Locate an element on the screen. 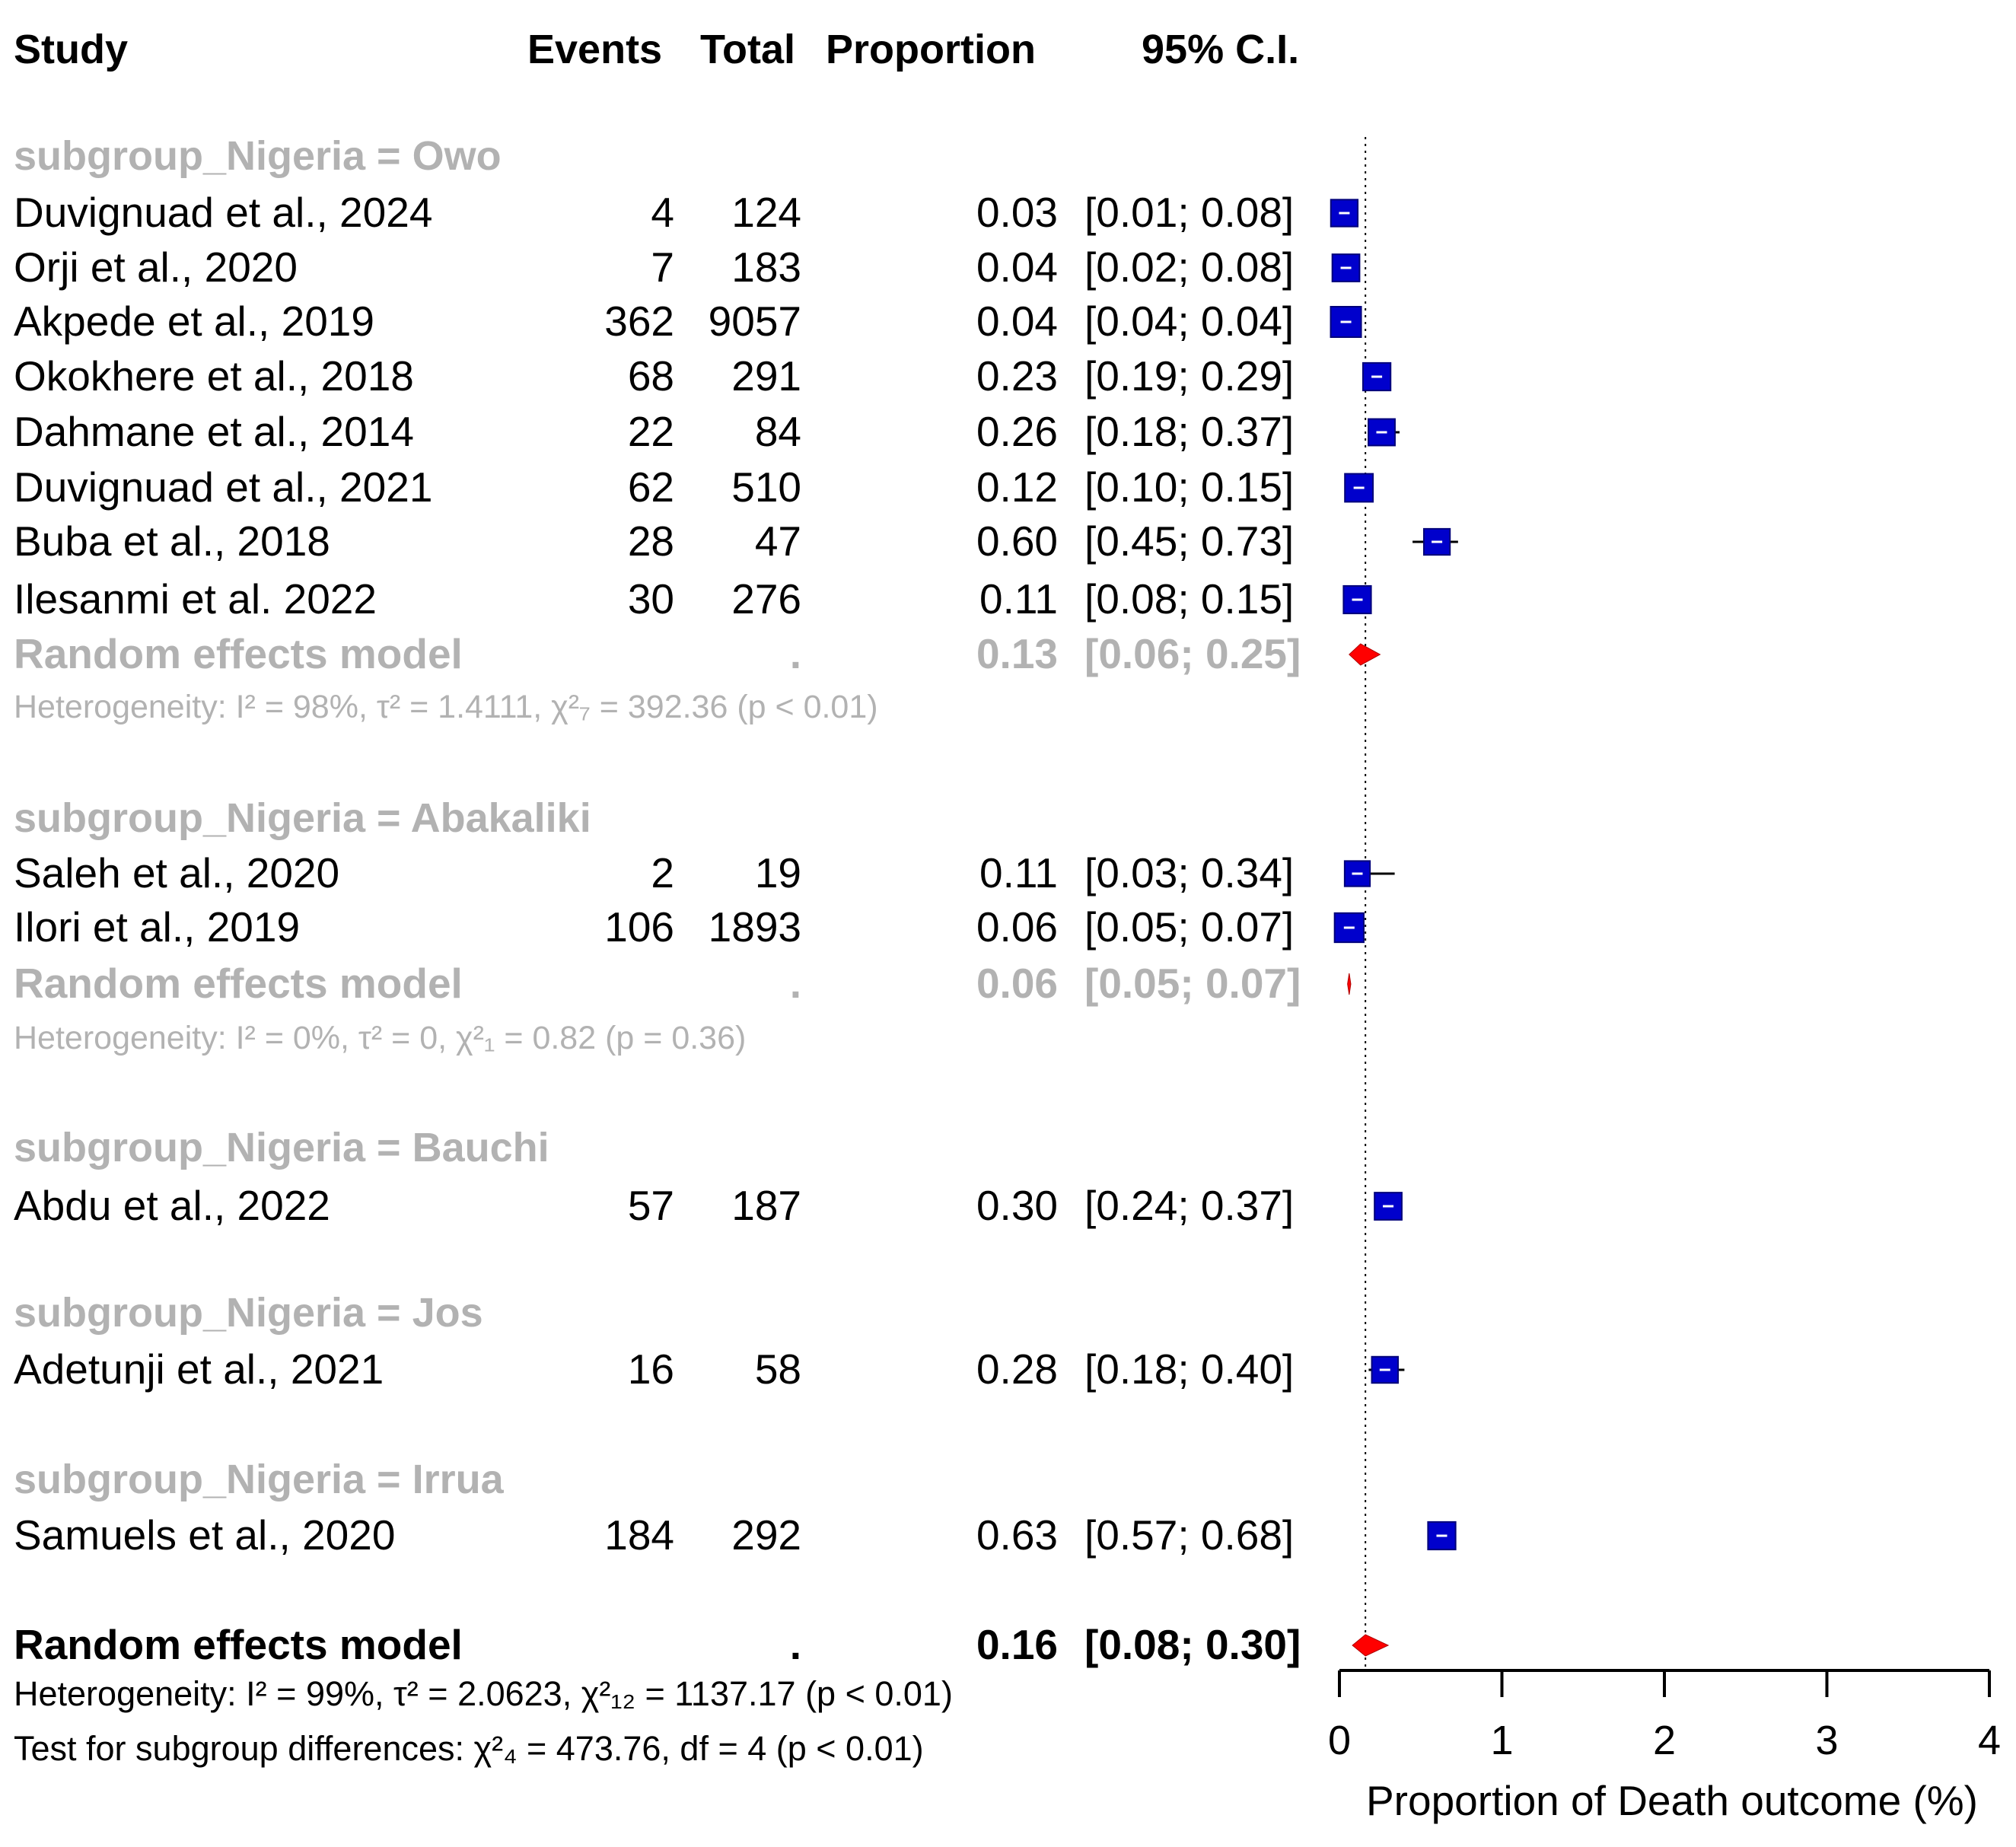 The width and height of the screenshot is (2016, 1847). study-name: Orji et al., 2020 is located at coordinates (156, 267).